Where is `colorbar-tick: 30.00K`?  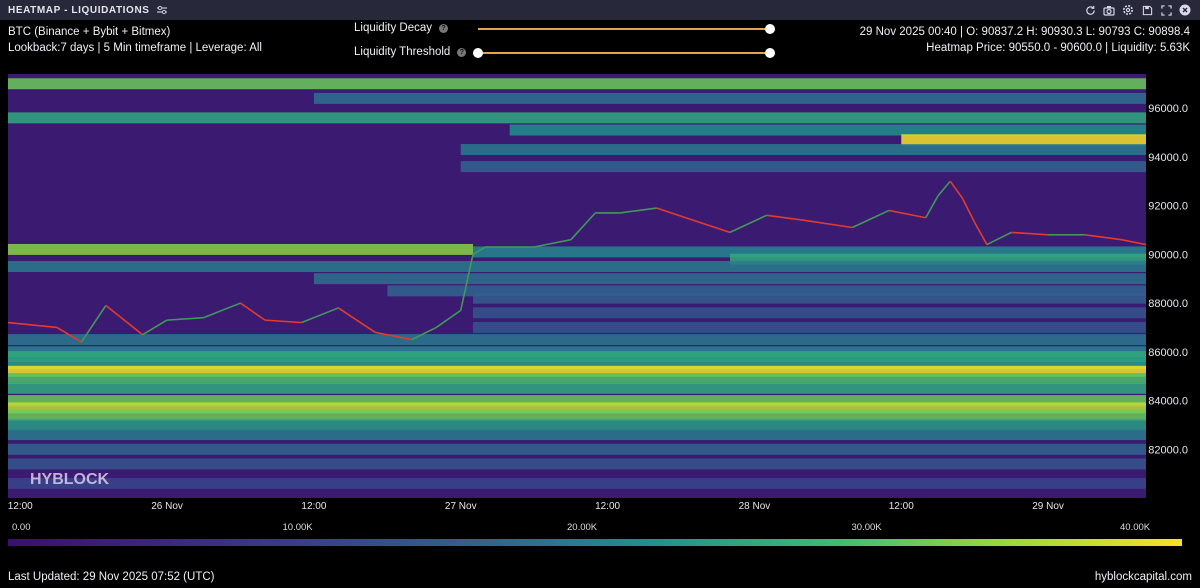
colorbar-tick: 30.00K is located at coordinates (866, 527).